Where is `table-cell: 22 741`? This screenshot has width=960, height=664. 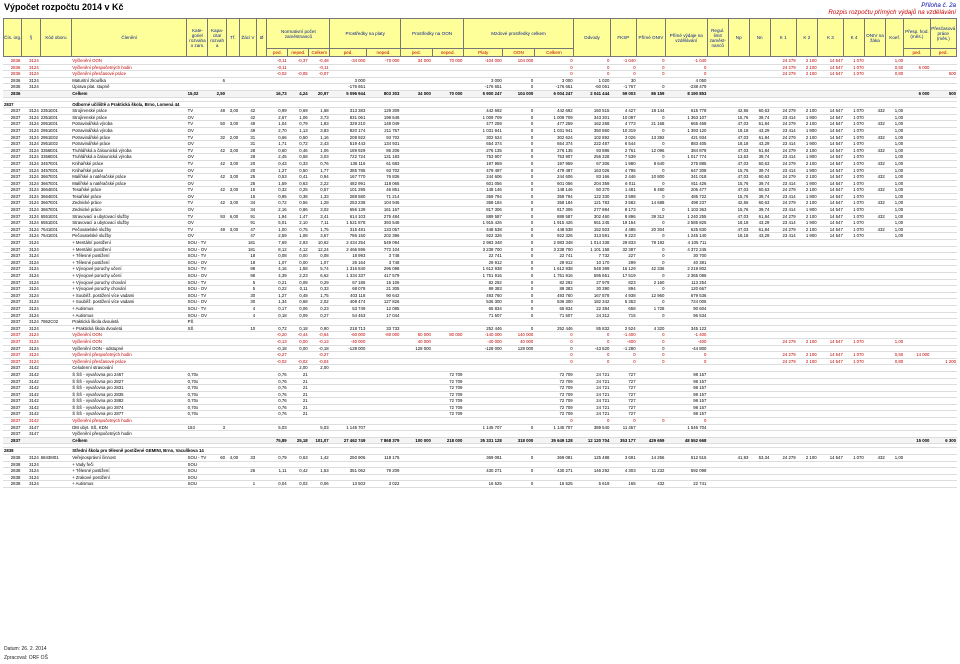
table-cell: 22 741 is located at coordinates (686, 484).